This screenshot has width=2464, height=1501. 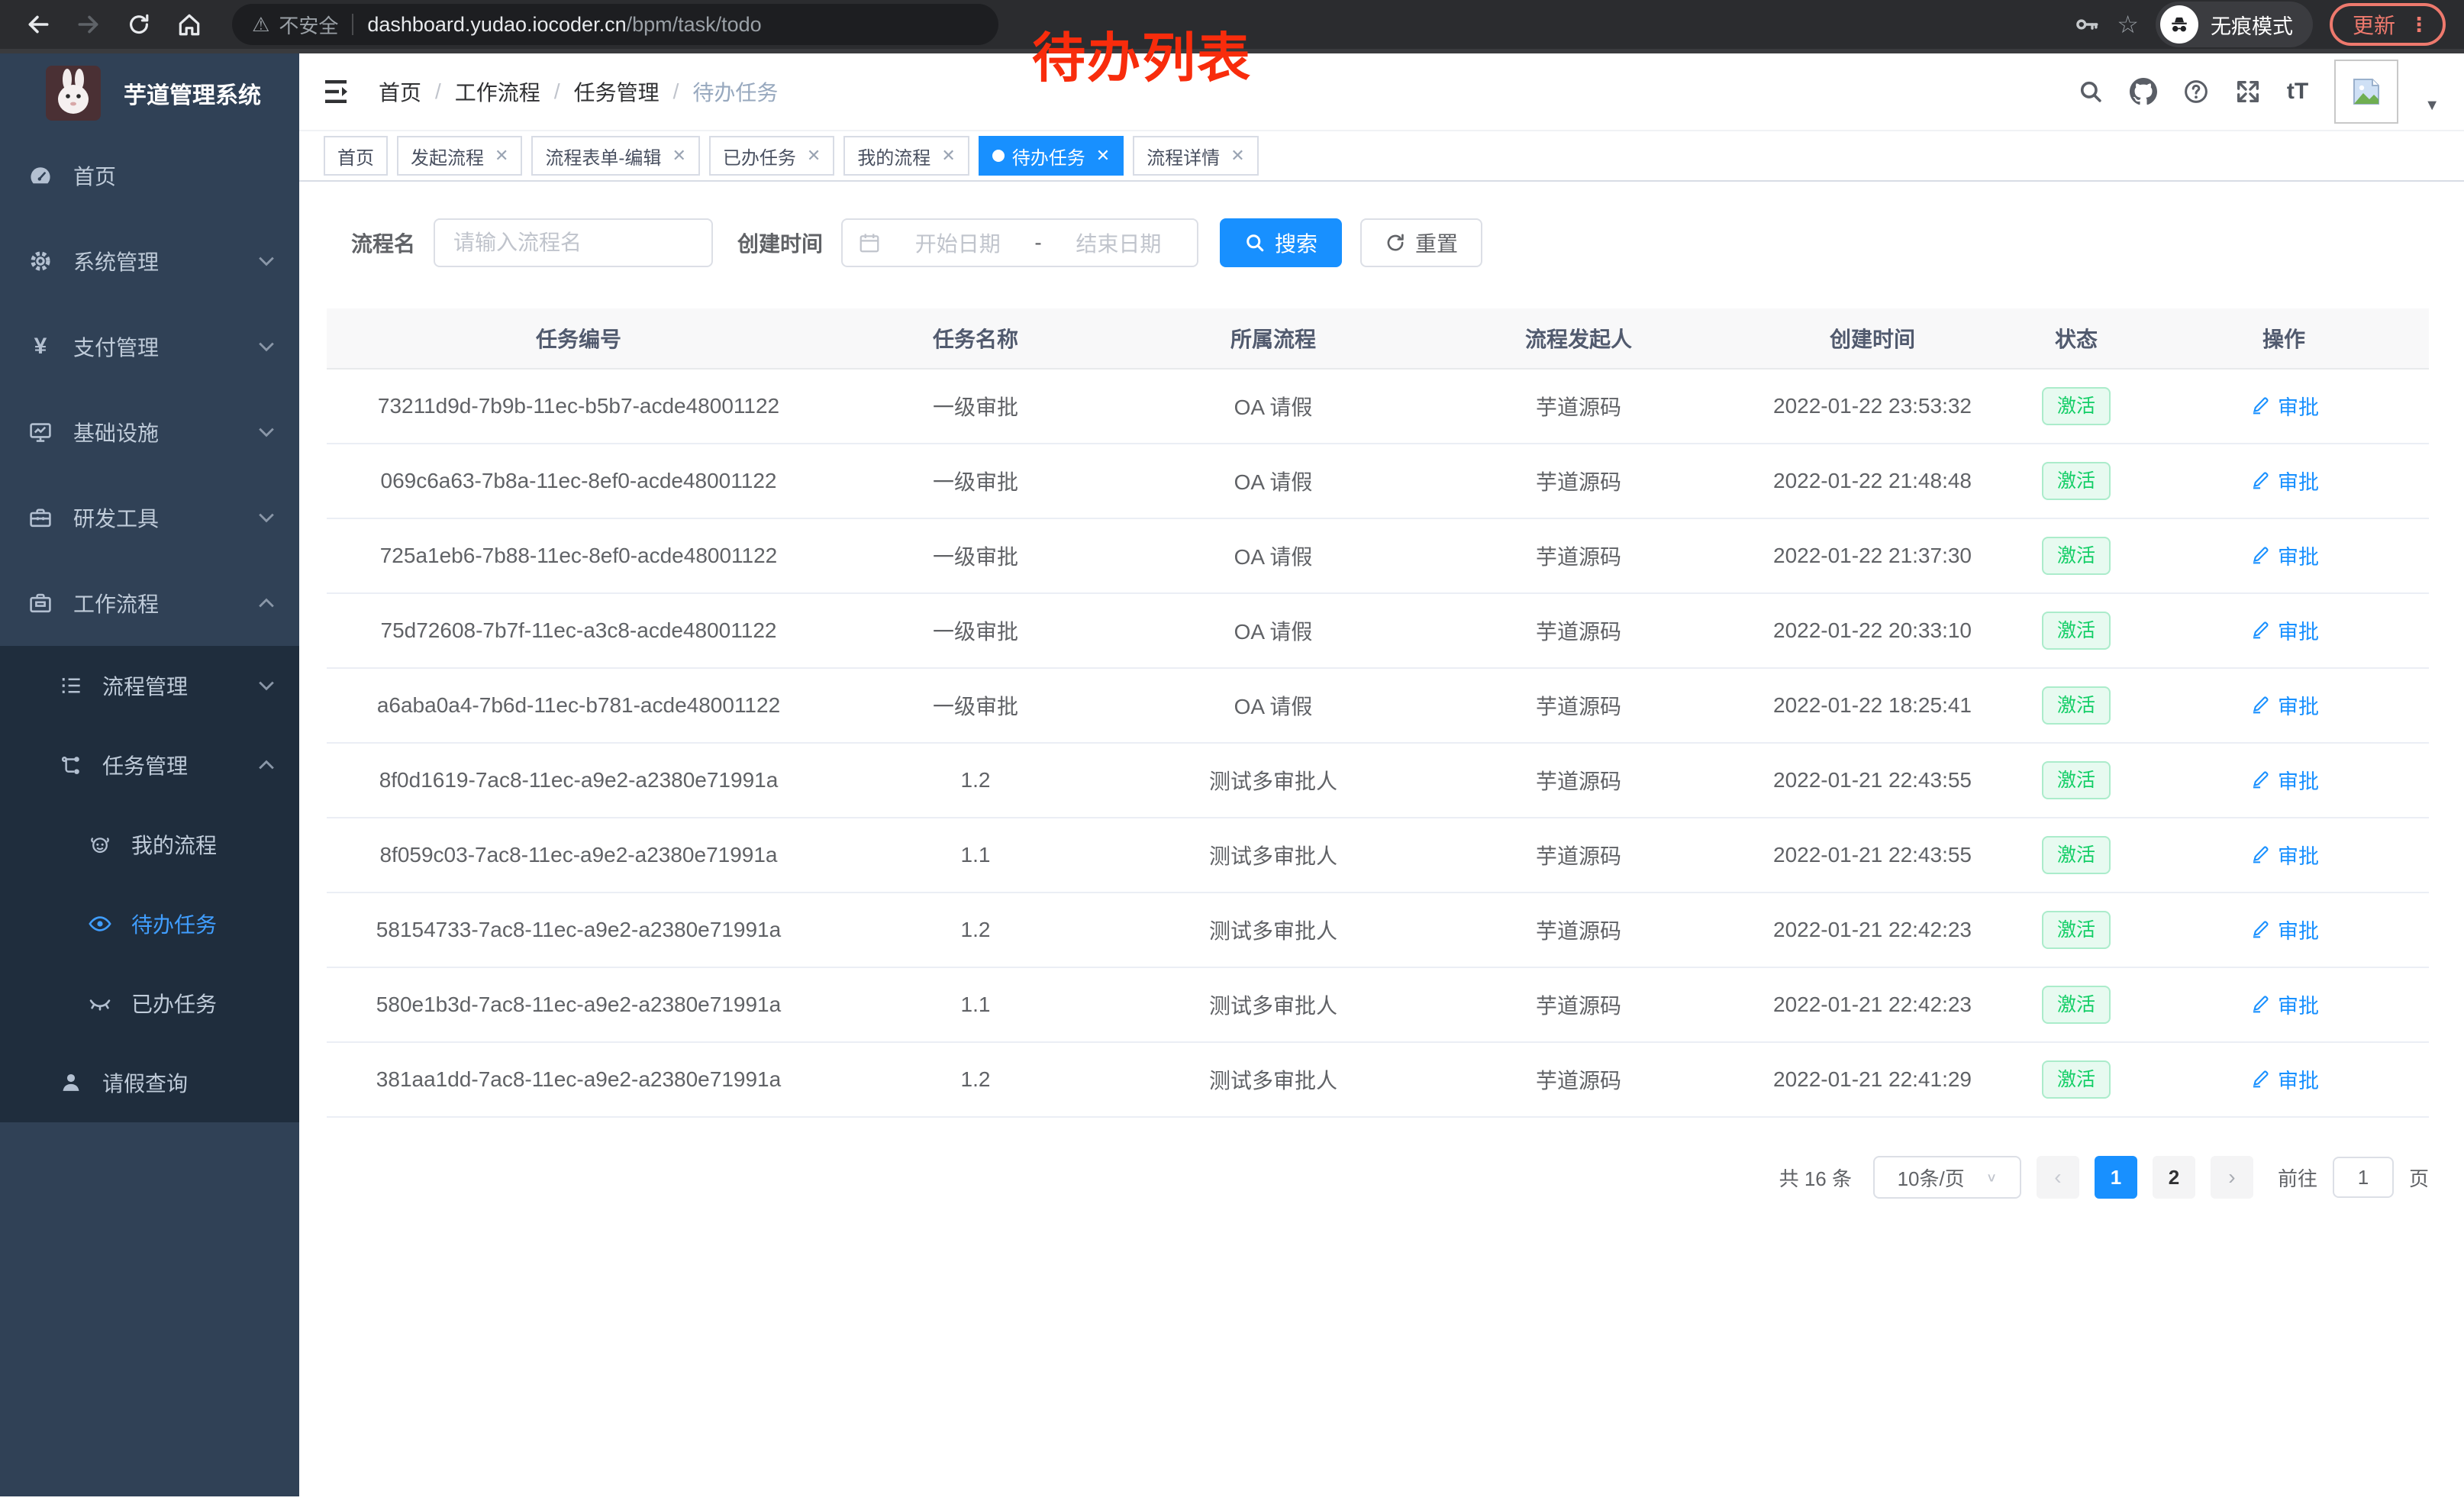 What do you see at coordinates (2115, 1177) in the screenshot?
I see `page-button-1: 1` at bounding box center [2115, 1177].